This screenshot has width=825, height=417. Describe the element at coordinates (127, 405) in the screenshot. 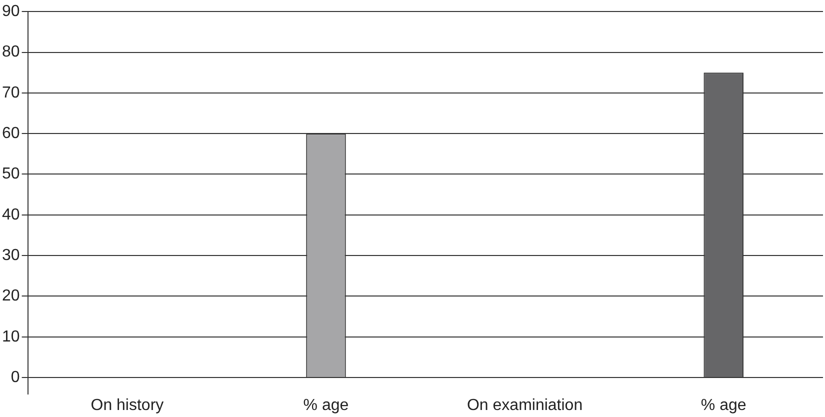

I see `x-tick-label: On history` at that location.